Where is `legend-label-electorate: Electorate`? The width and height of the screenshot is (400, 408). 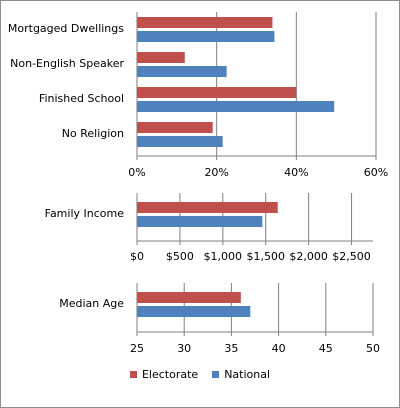 legend-label-electorate: Electorate is located at coordinates (170, 374).